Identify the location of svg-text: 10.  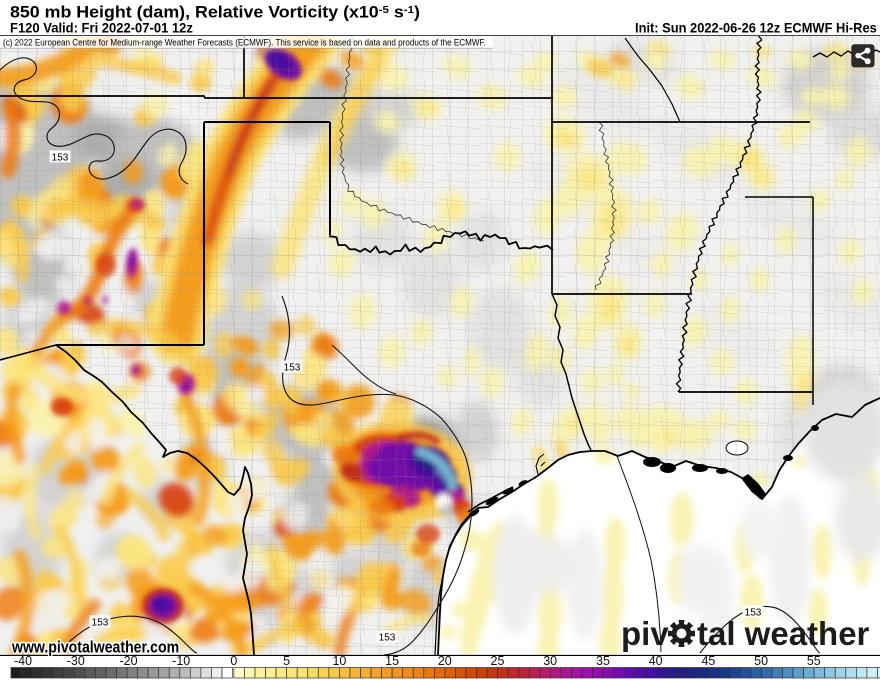
(339, 661).